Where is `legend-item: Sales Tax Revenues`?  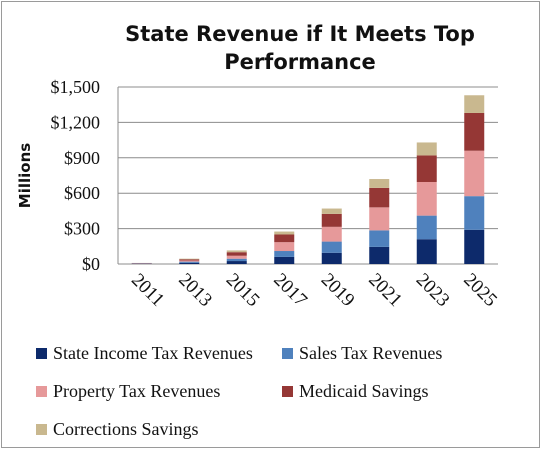
legend-item: Sales Tax Revenues is located at coordinates (362, 353).